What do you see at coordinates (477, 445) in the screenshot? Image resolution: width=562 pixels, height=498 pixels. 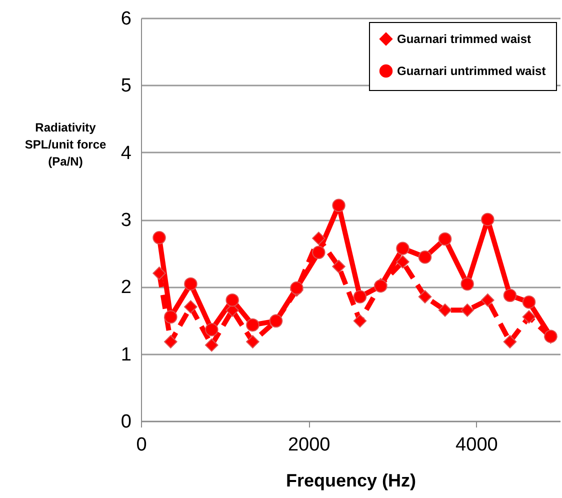 I see `x-tick-label: 4000` at bounding box center [477, 445].